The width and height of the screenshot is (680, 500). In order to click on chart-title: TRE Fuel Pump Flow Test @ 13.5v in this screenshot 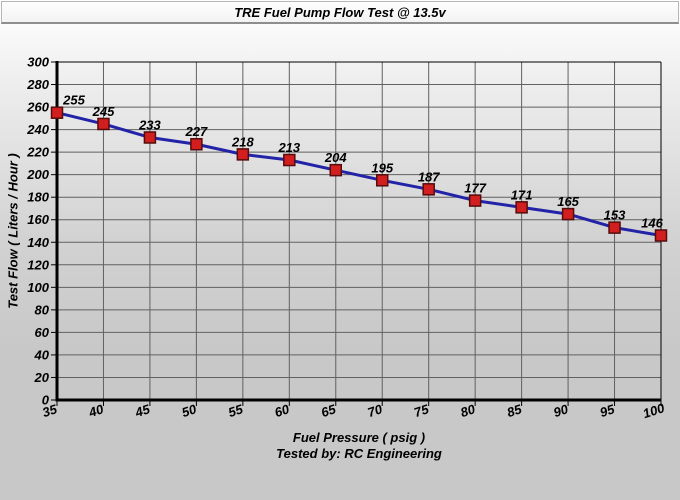, I will do `click(340, 12)`.